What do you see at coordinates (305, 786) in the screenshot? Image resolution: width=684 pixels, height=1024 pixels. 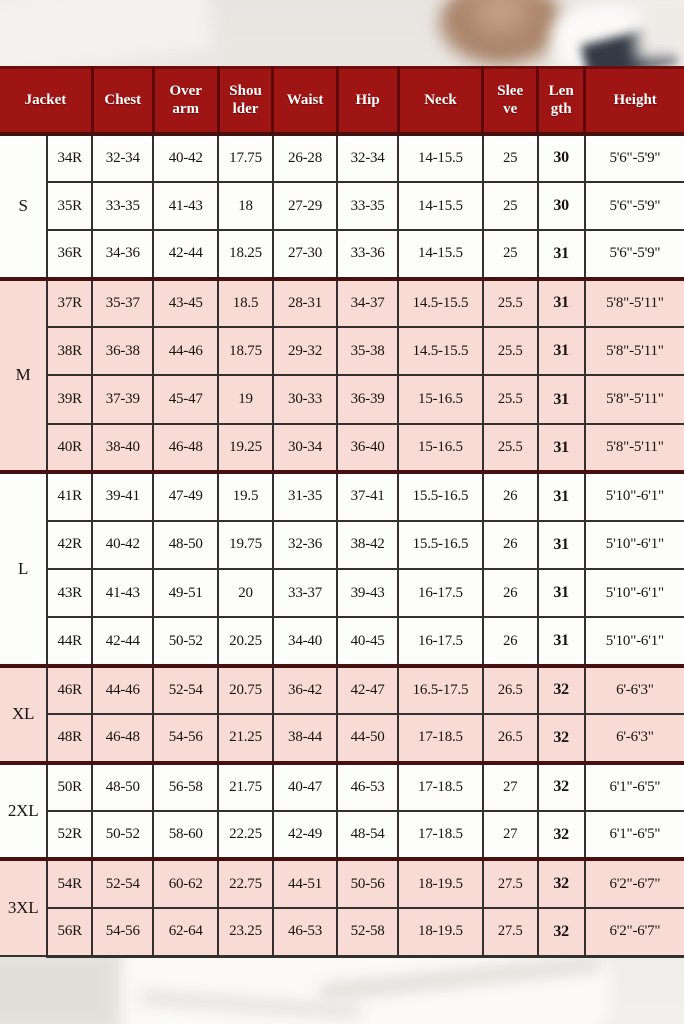 I see `value-cell: 40-47` at bounding box center [305, 786].